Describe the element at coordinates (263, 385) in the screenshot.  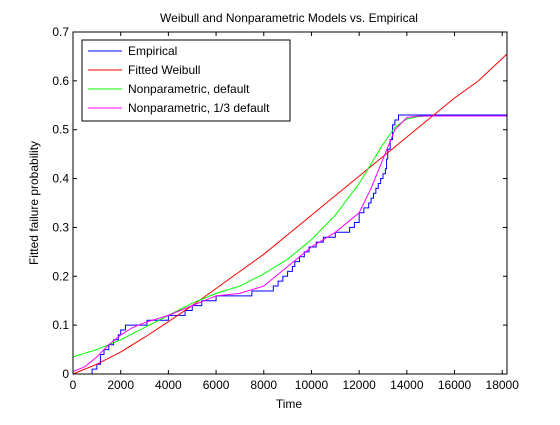
I see `x-tick-label: 8000` at that location.